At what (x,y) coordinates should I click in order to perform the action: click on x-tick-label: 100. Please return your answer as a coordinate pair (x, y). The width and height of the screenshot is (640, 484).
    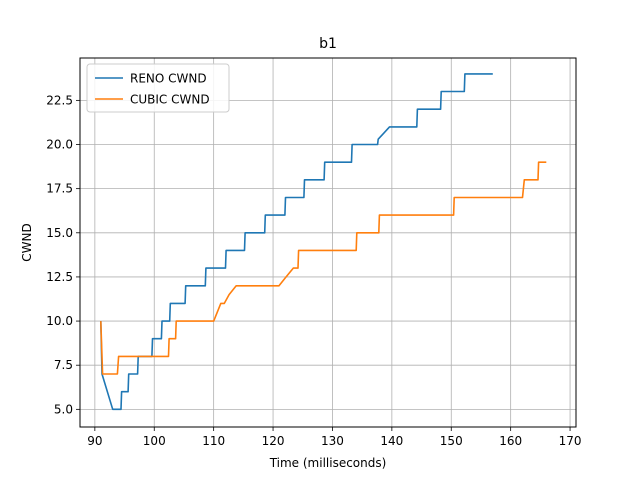
    Looking at the image, I should click on (154, 441).